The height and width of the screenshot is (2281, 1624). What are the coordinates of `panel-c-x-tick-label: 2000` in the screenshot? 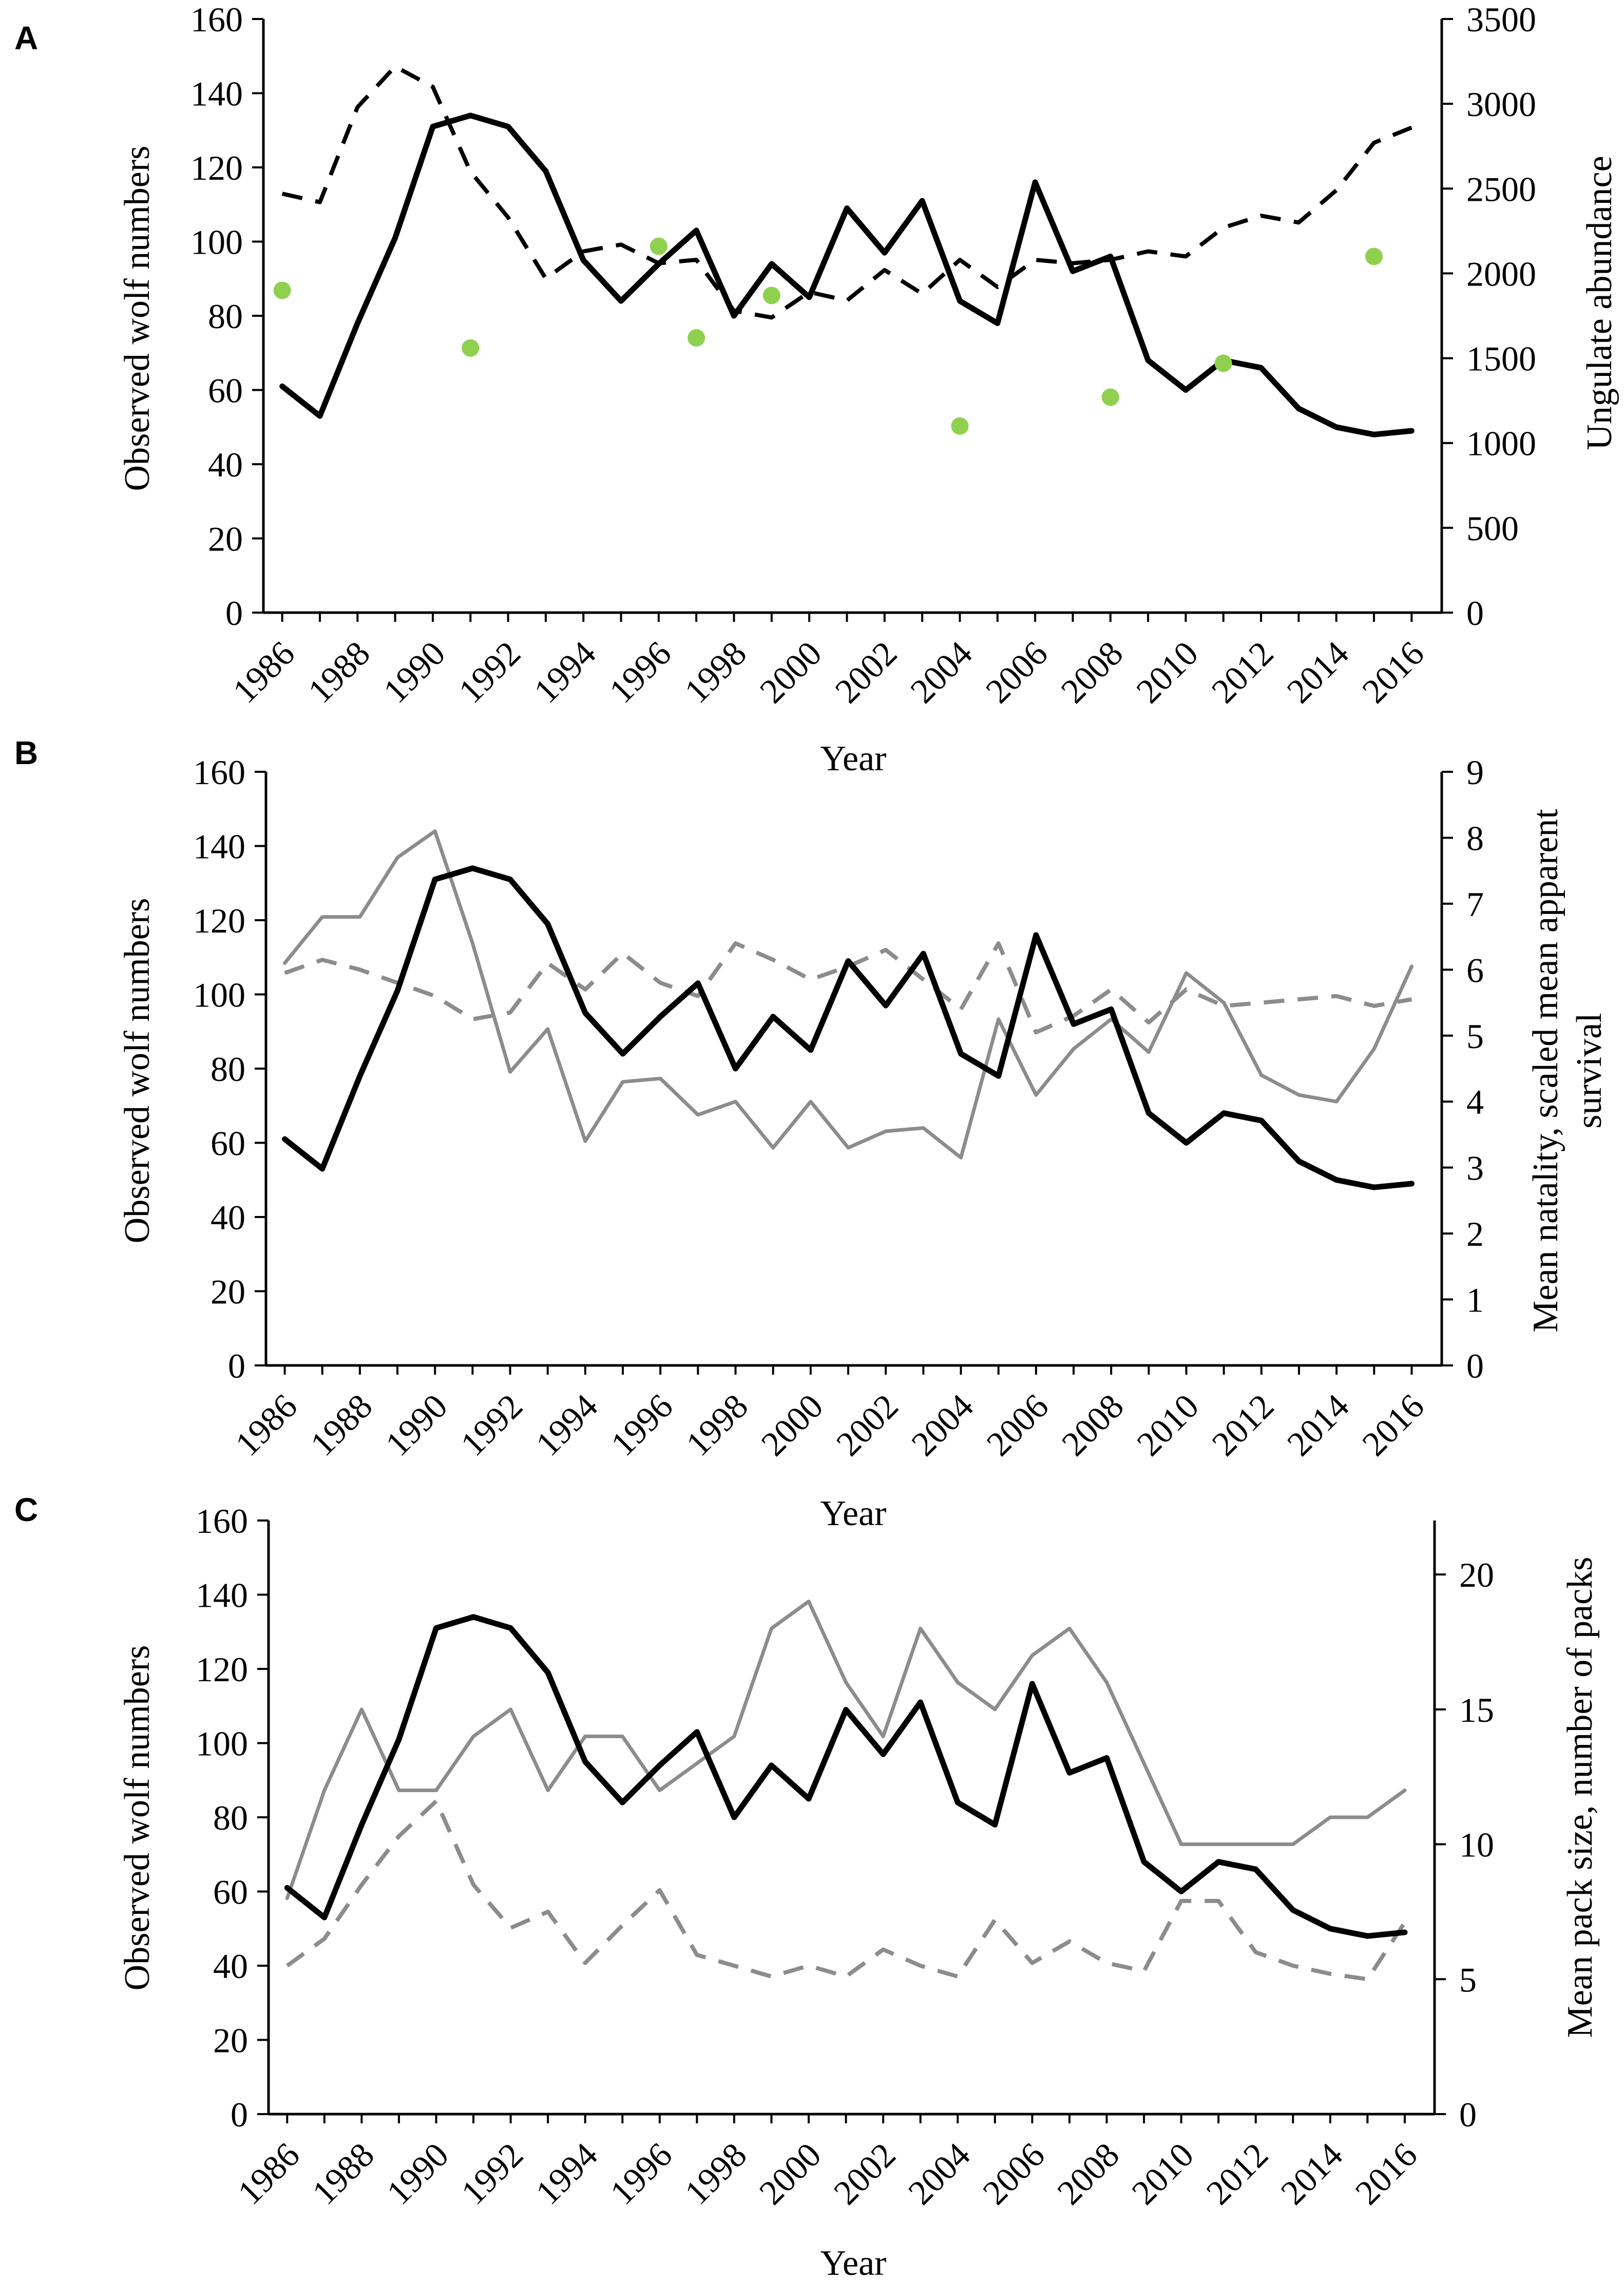 It's located at (790, 2173).